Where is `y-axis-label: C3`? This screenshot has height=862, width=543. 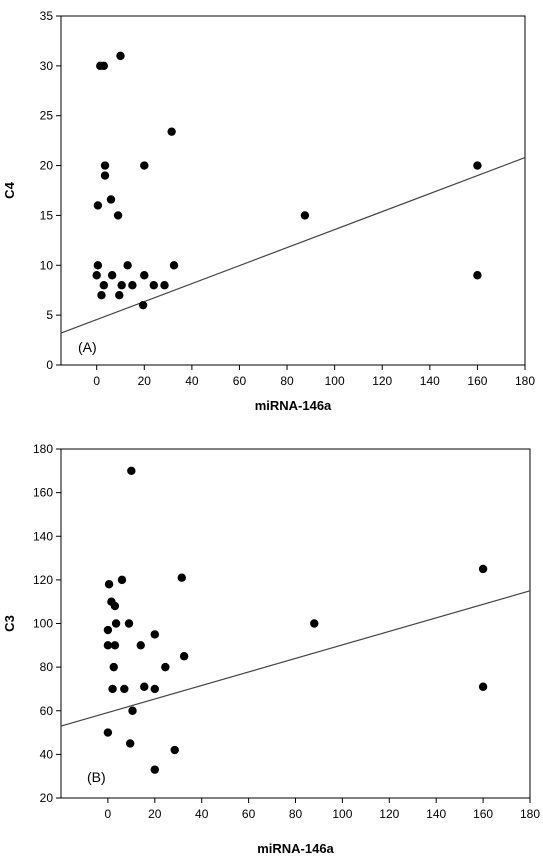
y-axis-label: C3 is located at coordinates (9, 623).